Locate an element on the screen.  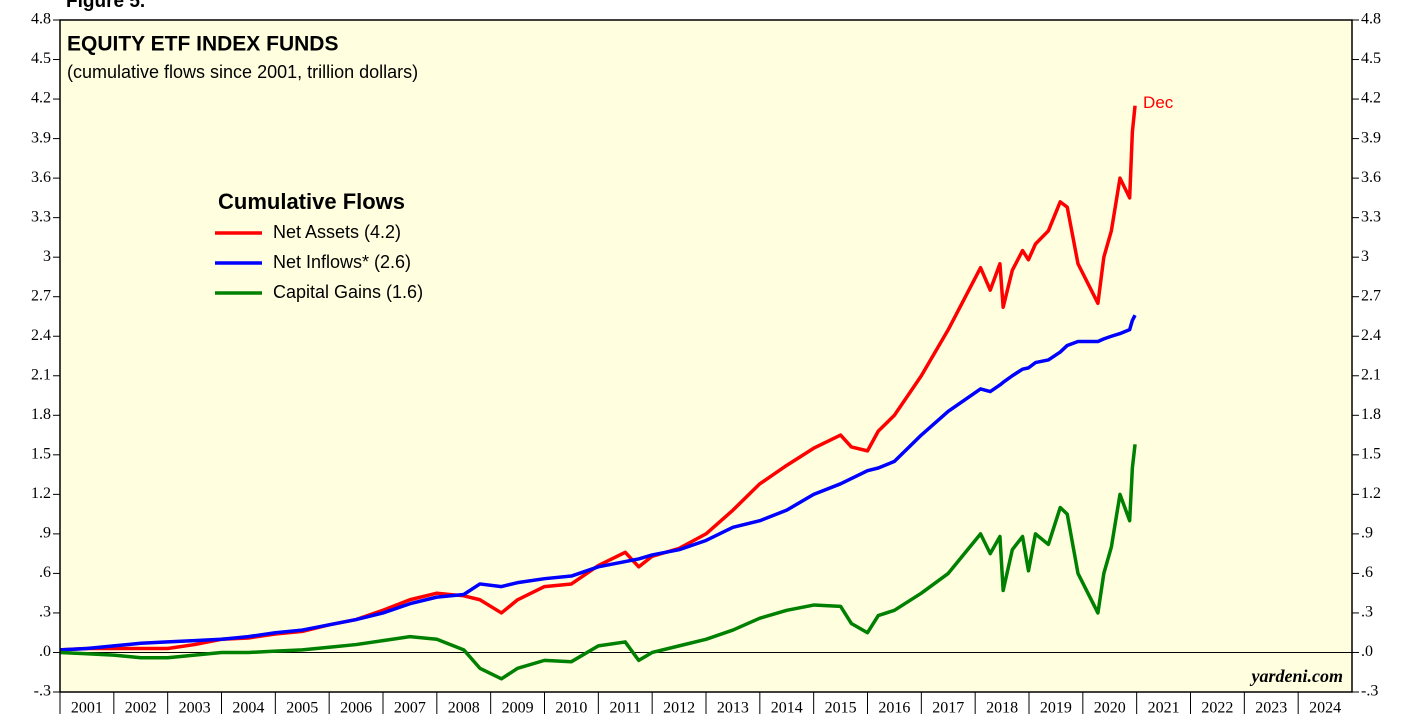
source: yardeni.com is located at coordinates (1297, 676).